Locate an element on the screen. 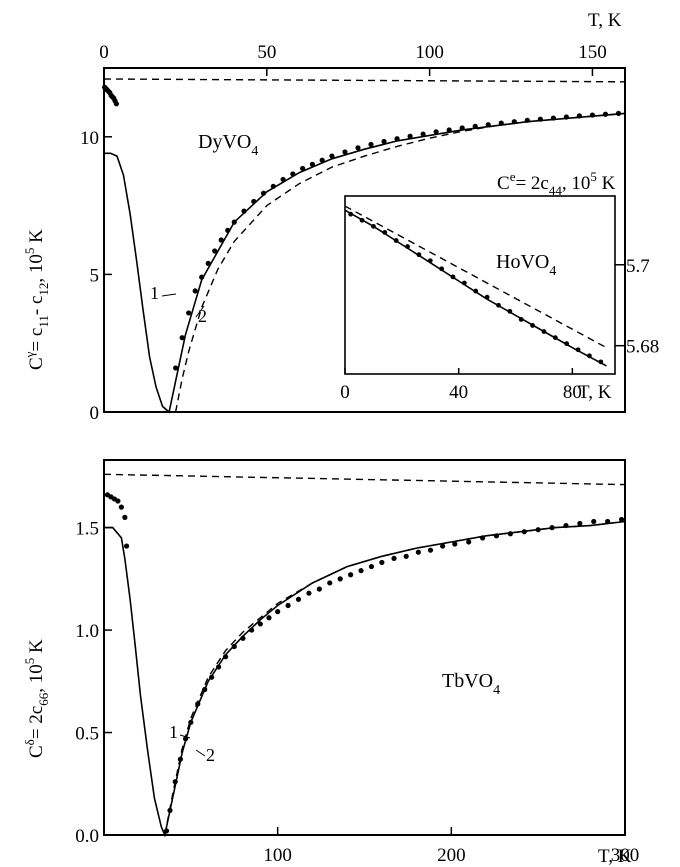 This screenshot has width=680, height=867. panel-hovo4-inset: 0 40 80 5.68 5.7 T, K HoVO4 Ce= 2c44, 105 K is located at coordinates (499, 286).